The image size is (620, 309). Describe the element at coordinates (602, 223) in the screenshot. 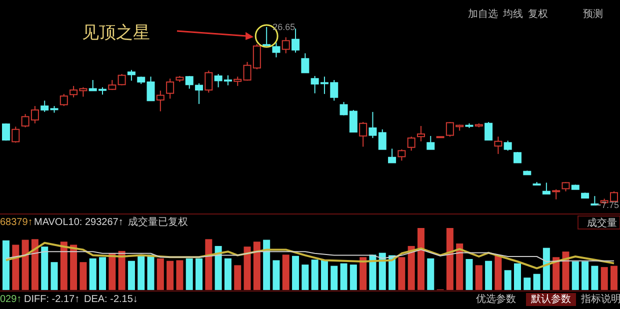

I see `annotation: 成交量` at that location.